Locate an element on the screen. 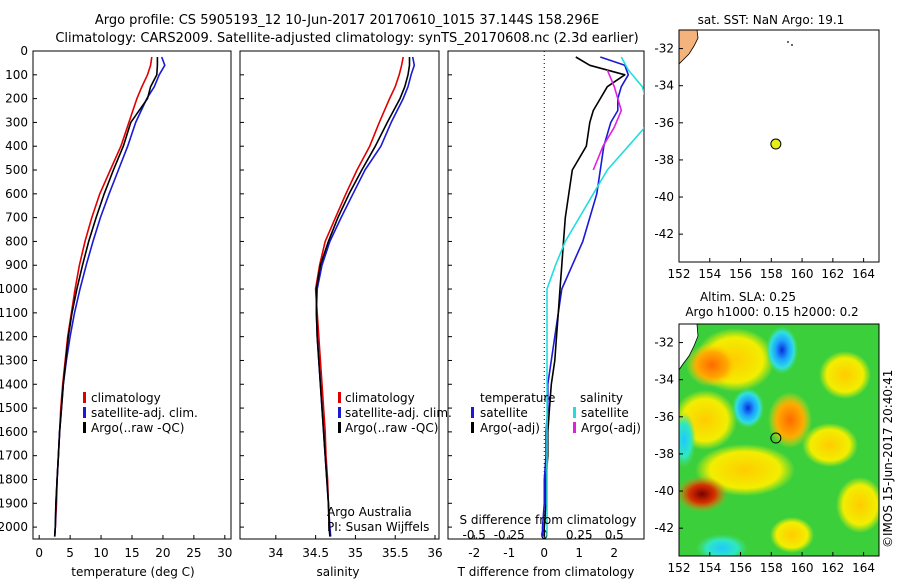 The image size is (900, 580). series-line-salinity-satellite is located at coordinates (595, 296).